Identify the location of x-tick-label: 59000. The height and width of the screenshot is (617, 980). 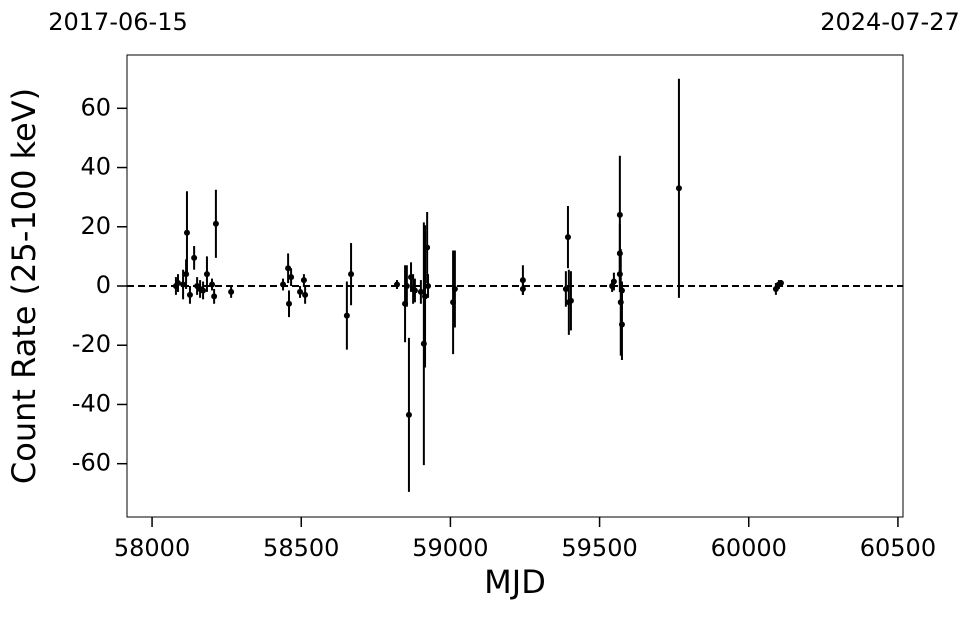
(450, 548).